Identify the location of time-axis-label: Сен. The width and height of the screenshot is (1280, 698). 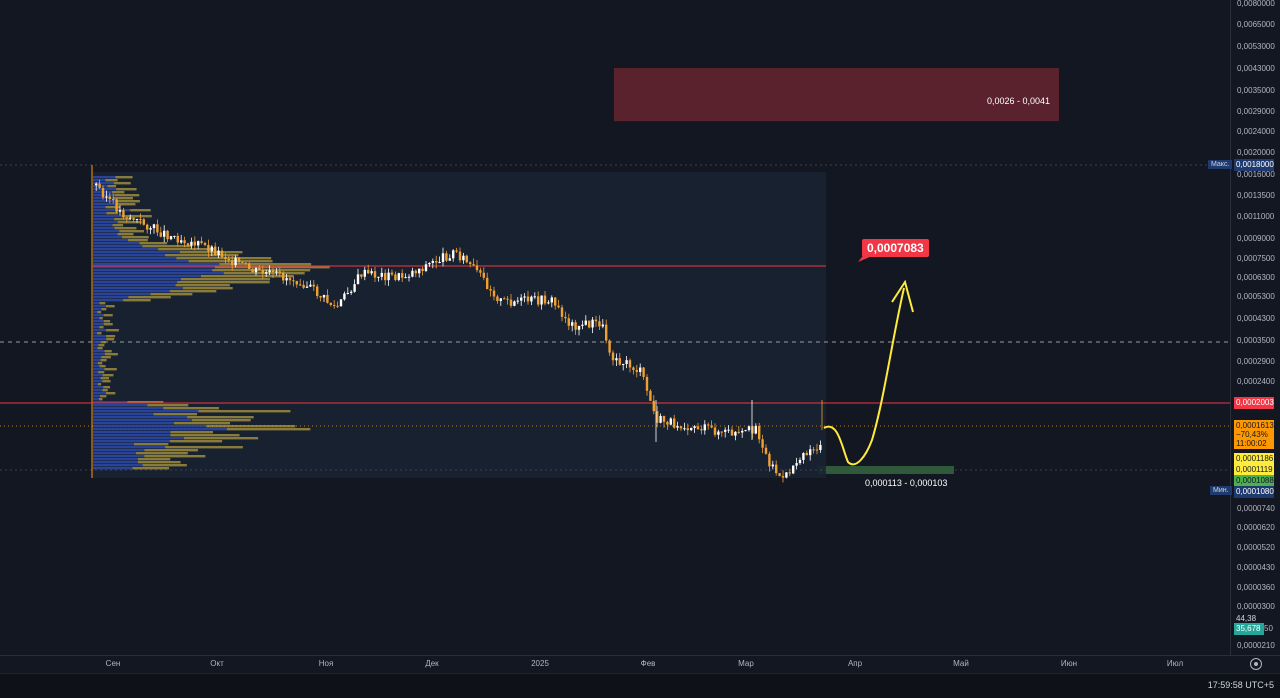
(113, 663).